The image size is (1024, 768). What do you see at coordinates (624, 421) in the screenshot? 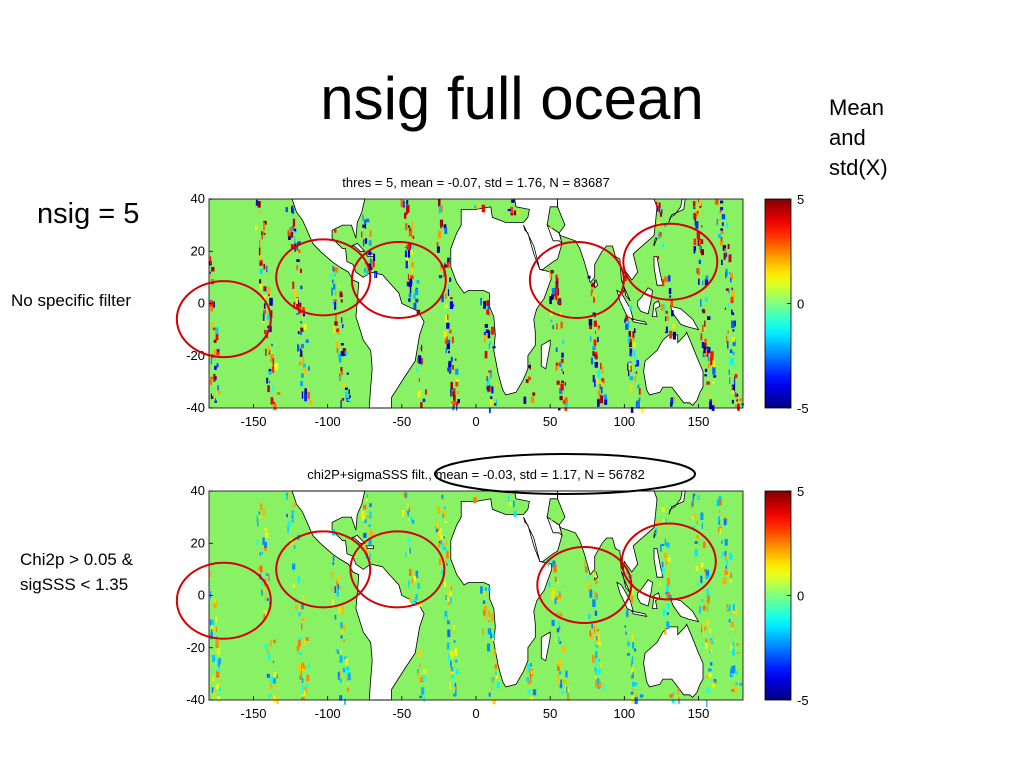
I see `x-tick-label: 100` at bounding box center [624, 421].